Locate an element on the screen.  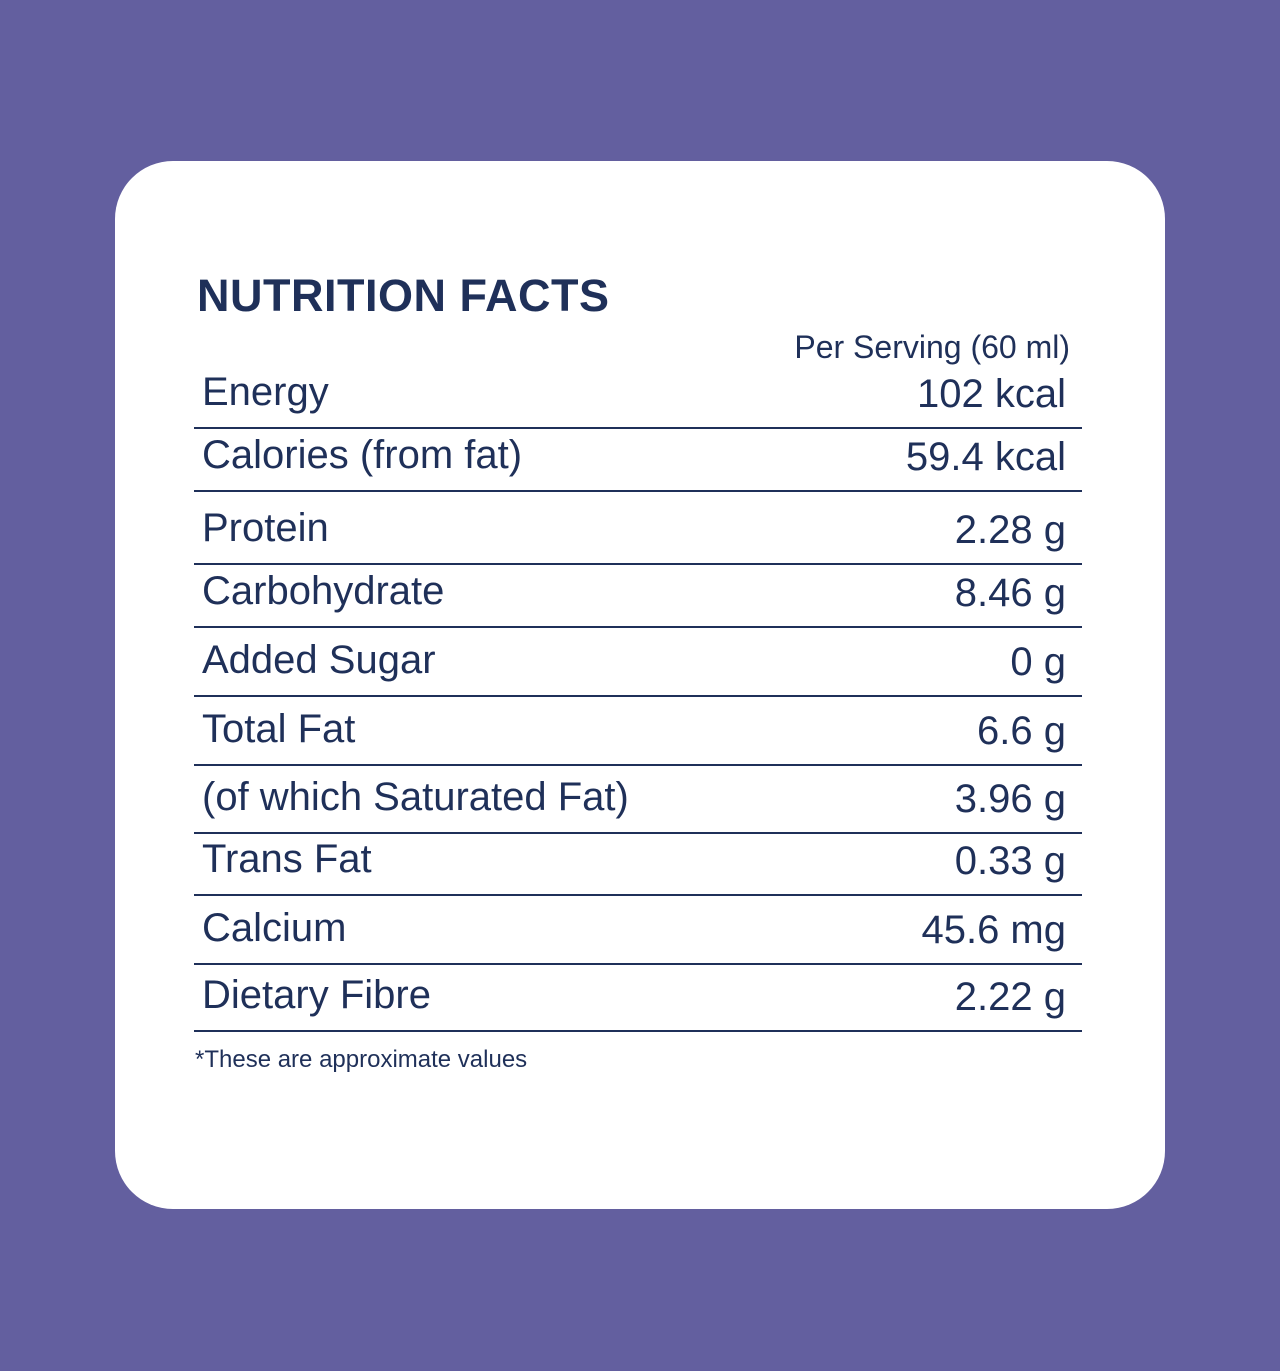
nutrition-title: NUTRITION FACTS is located at coordinates (403, 295).